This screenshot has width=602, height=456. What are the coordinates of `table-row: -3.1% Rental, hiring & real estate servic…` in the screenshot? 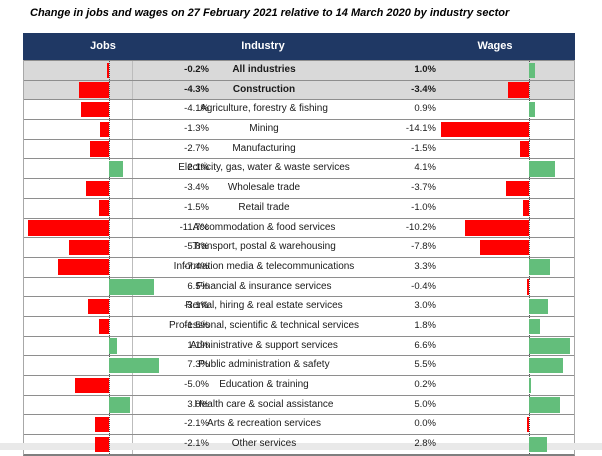 It's located at (299, 306).